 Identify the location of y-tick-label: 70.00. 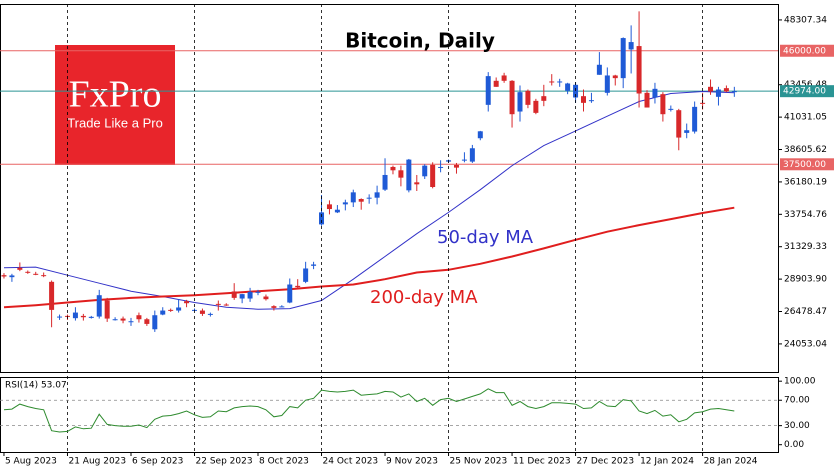
(797, 401).